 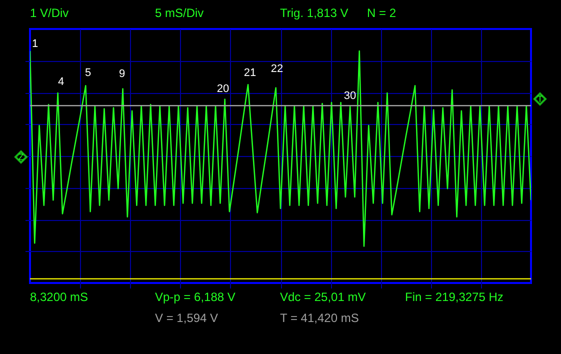 I want to click on text: 1, so click(x=35, y=44).